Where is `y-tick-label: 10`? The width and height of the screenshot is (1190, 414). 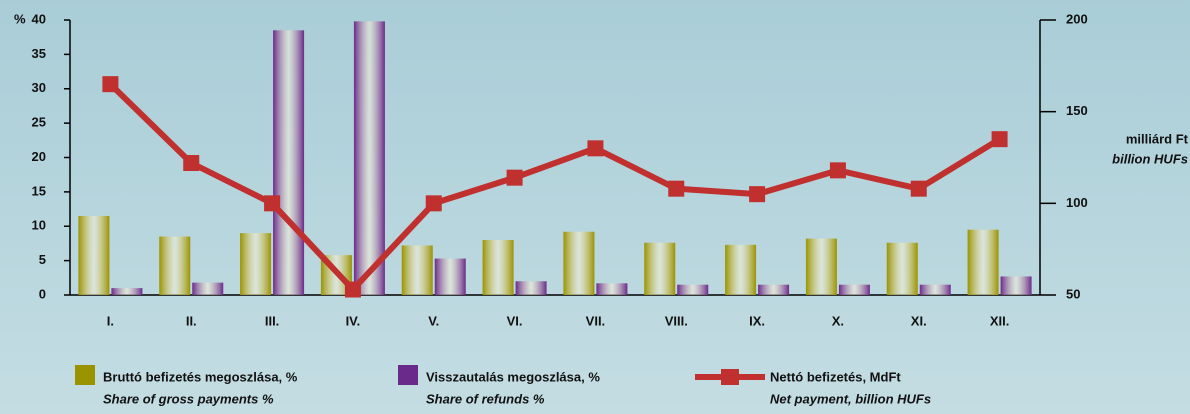
y-tick-label: 10 is located at coordinates (39, 225).